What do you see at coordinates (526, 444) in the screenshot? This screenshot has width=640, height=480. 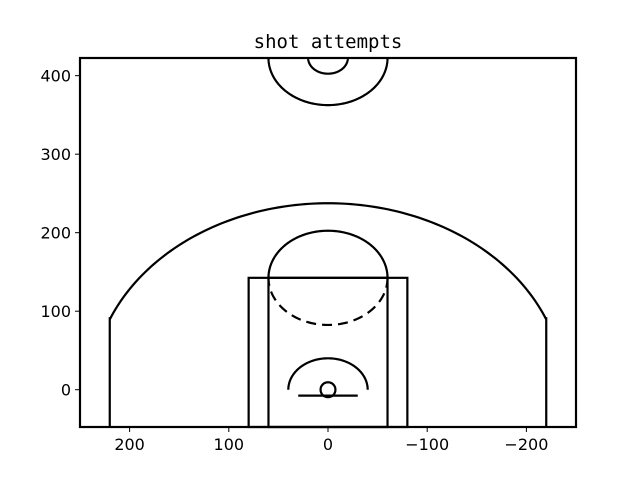 I see `x-tick-label: −200` at bounding box center [526, 444].